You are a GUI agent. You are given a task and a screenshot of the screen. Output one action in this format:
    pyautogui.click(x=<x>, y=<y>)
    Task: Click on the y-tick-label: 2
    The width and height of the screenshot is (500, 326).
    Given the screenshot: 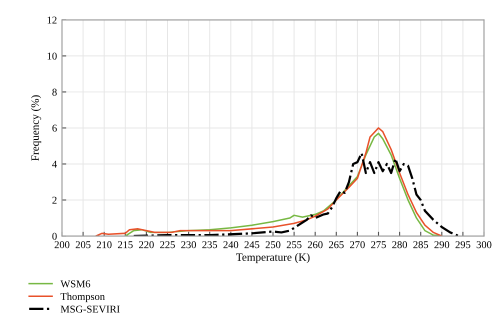 What is the action you would take?
    pyautogui.click(x=54, y=200)
    